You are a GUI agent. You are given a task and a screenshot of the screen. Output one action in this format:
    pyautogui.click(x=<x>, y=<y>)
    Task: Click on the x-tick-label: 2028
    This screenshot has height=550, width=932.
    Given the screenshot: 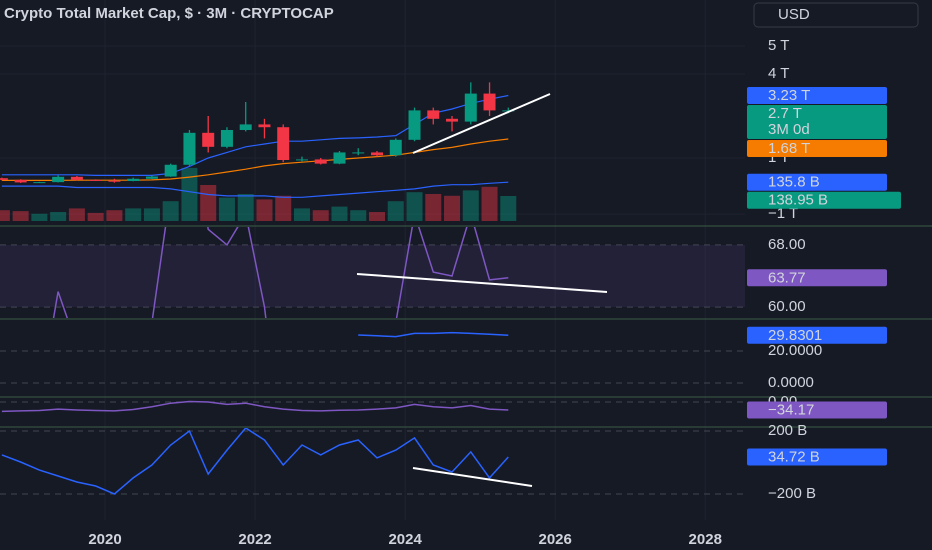 What is the action you would take?
    pyautogui.click(x=705, y=539)
    